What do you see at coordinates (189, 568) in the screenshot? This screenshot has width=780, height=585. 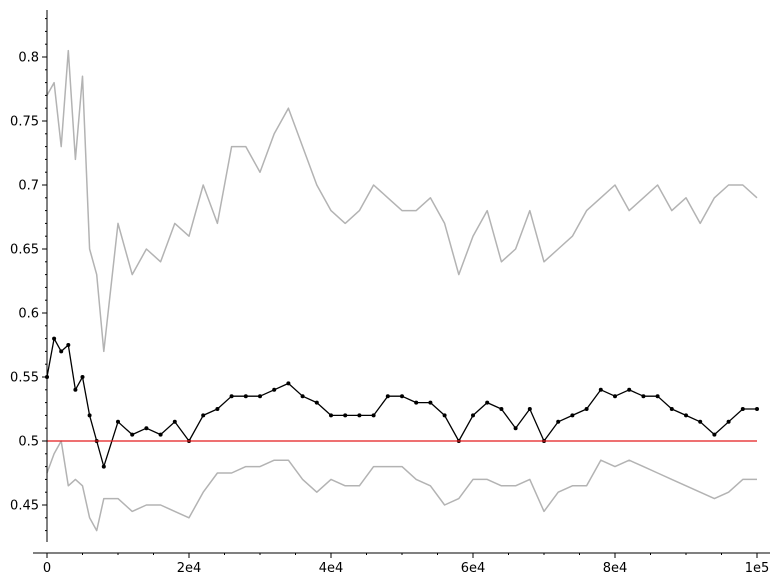 I see `x-tick-label: 2e4` at bounding box center [189, 568].